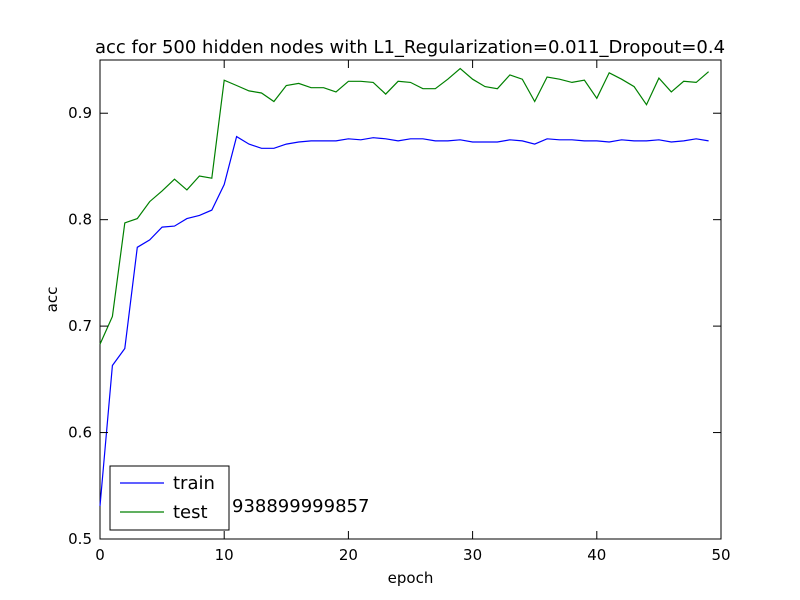 The width and height of the screenshot is (800, 600). I want to click on legend-items: train test, so click(167, 498).